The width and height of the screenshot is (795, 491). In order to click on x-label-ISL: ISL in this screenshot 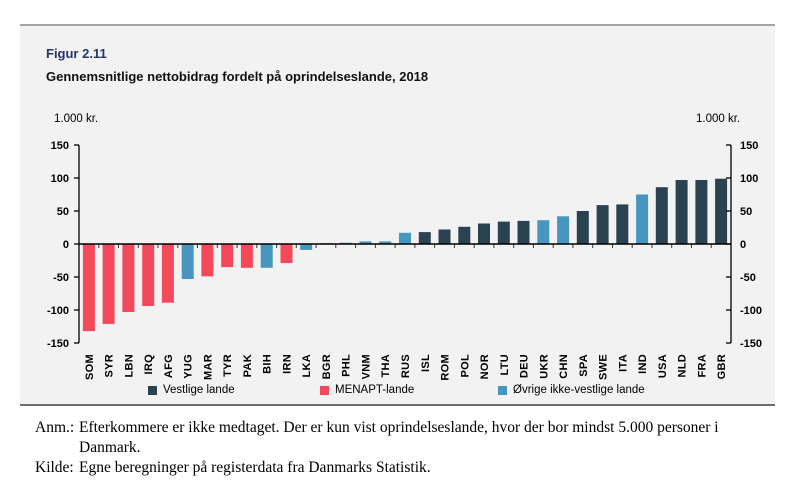, I will do `click(426, 363)`.